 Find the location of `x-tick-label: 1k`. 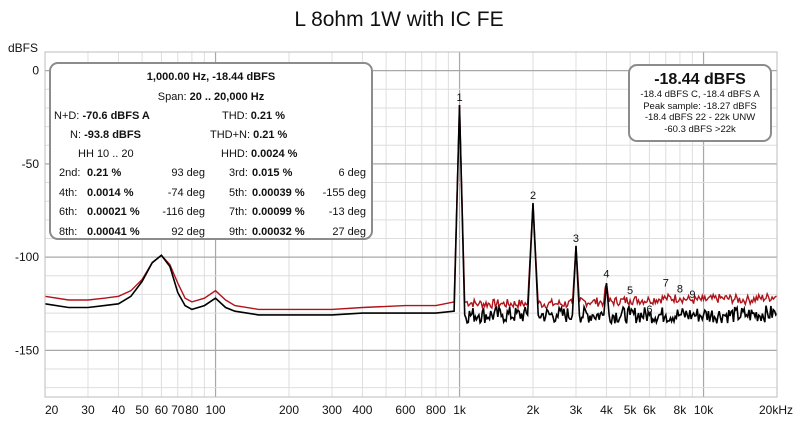

x-tick-label: 1k is located at coordinates (460, 410).